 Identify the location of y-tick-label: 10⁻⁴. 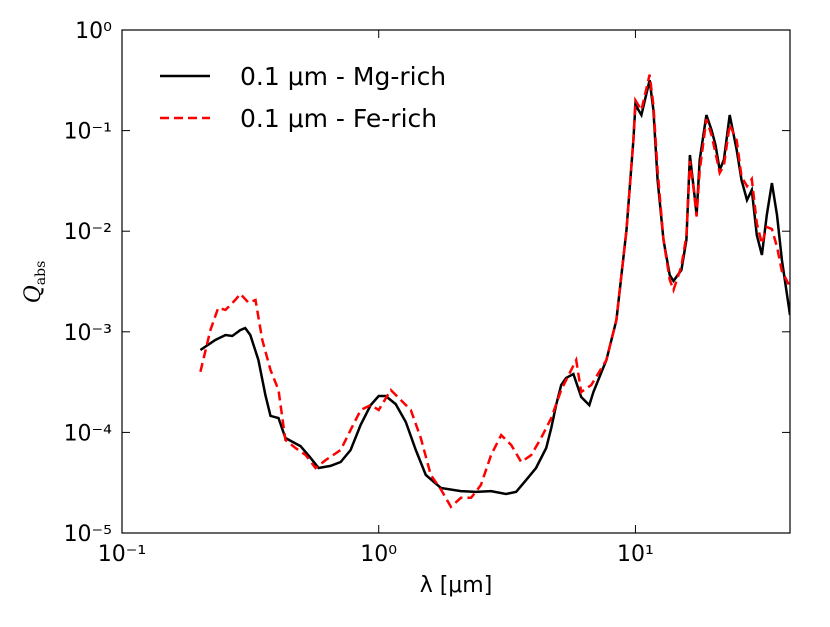
(88, 433).